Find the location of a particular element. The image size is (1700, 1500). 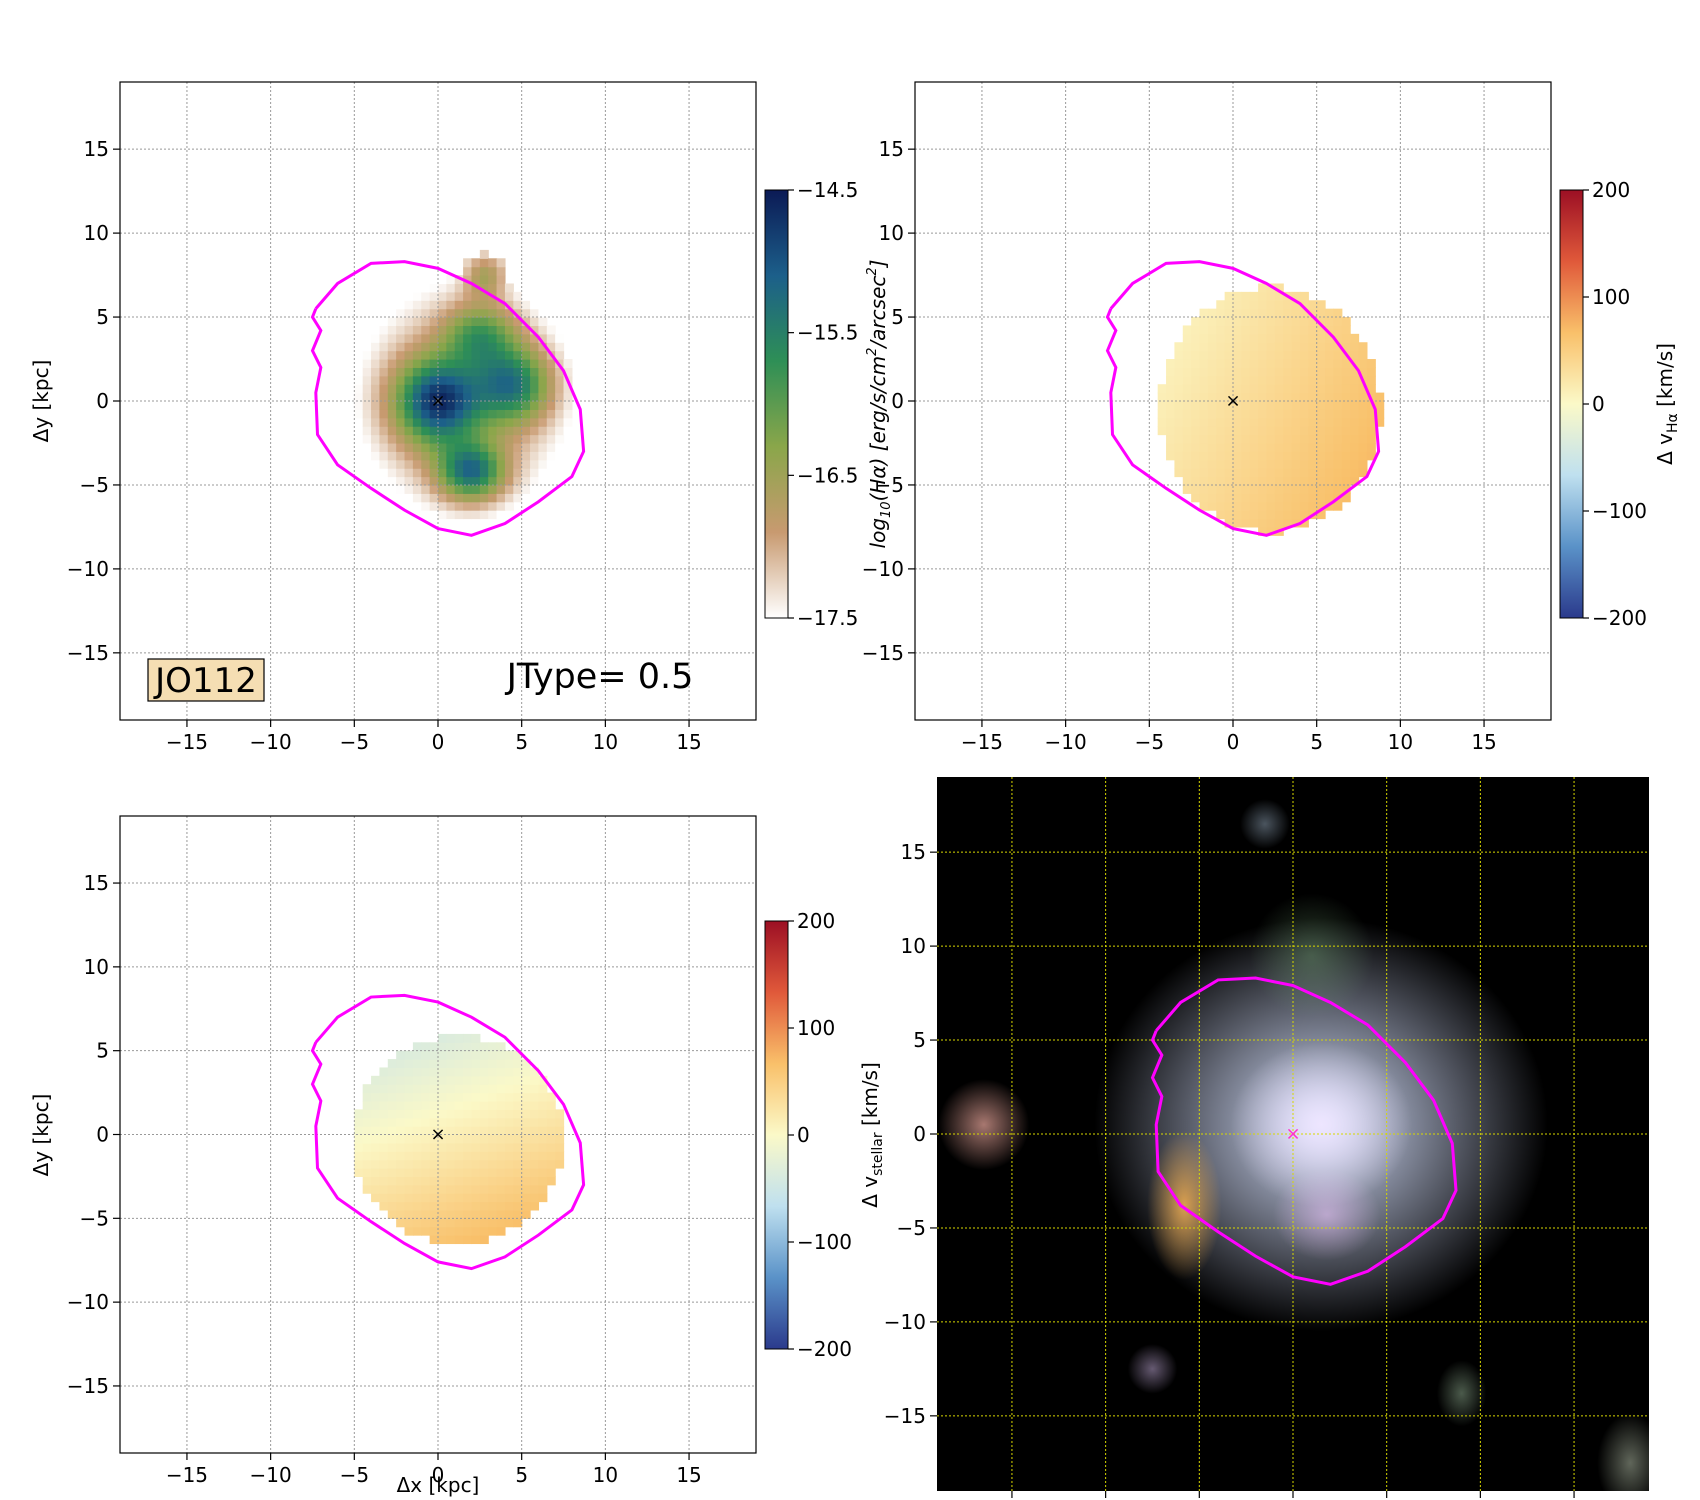

colorbar-gradient is located at coordinates (776, 1135).